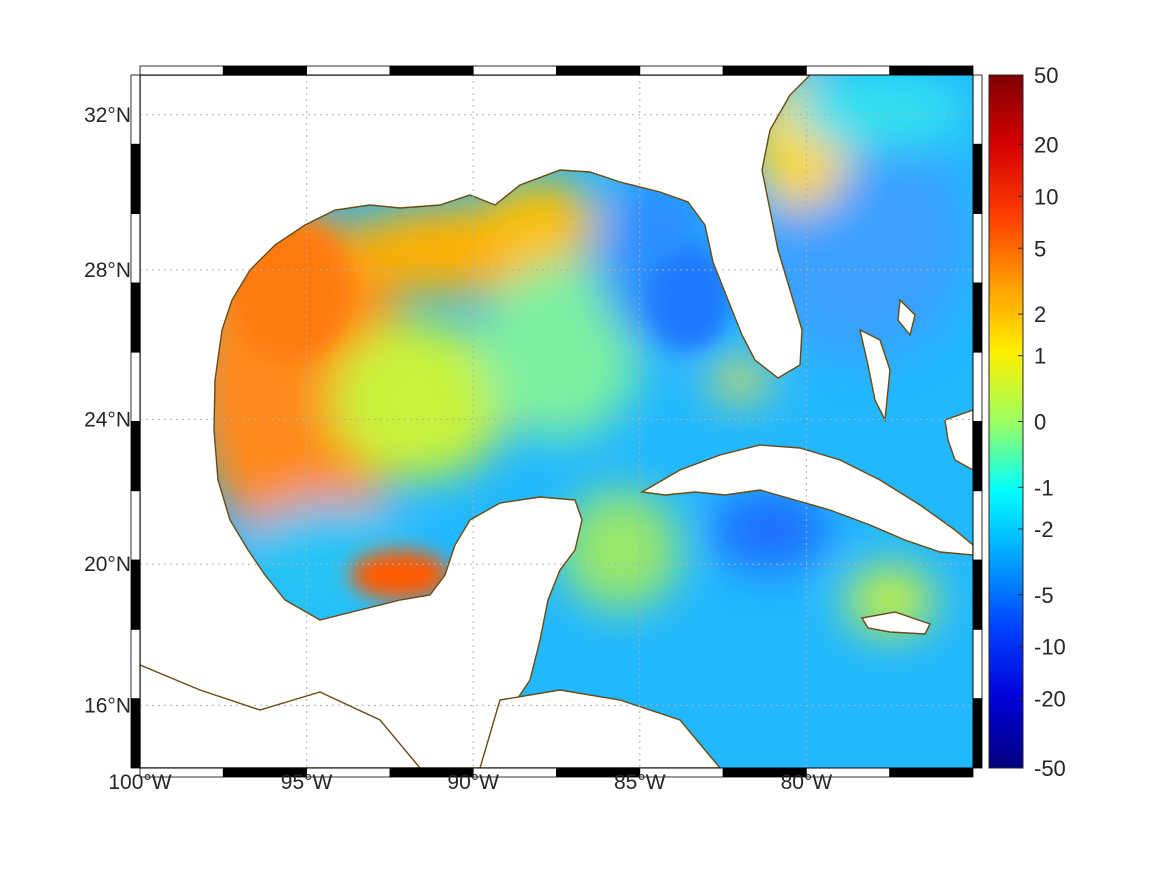 This screenshot has width=1167, height=875. Describe the element at coordinates (1046, 144) in the screenshot. I see `colorbar-tick-label: 20` at that location.